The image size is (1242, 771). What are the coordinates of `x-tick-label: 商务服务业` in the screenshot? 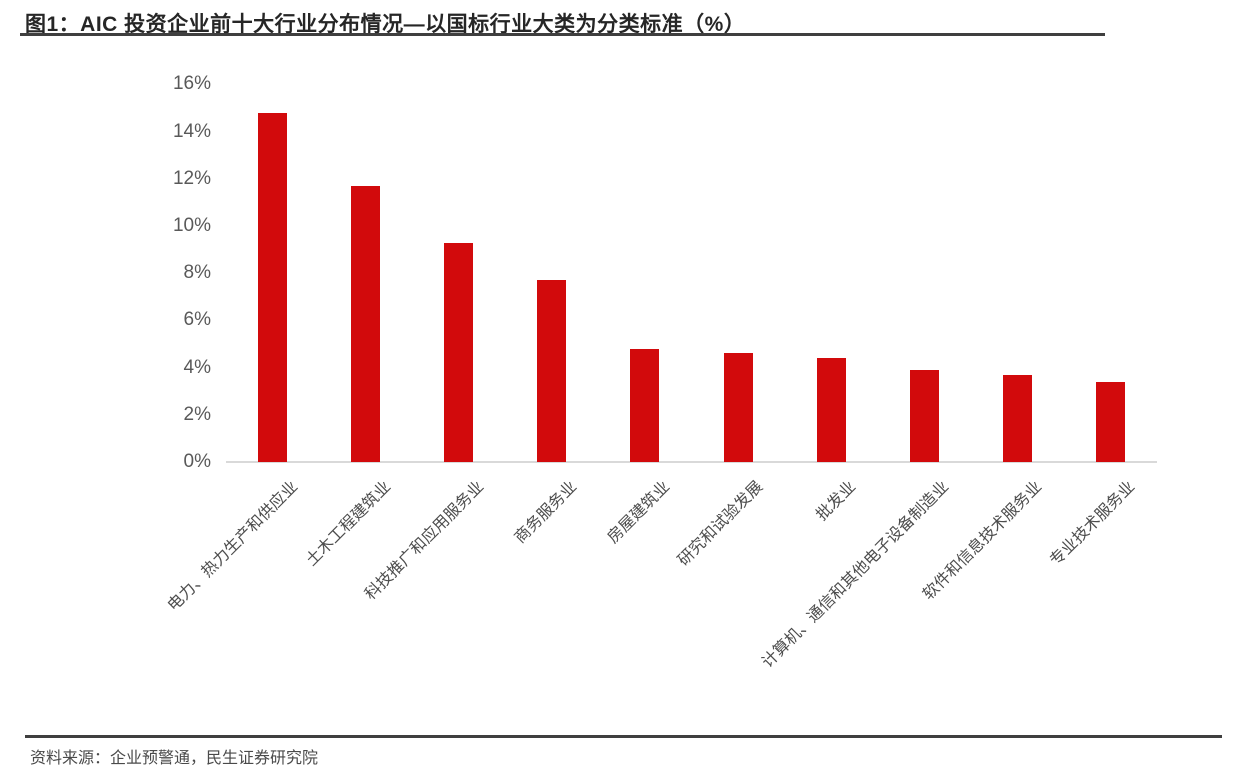 It's located at (546, 512).